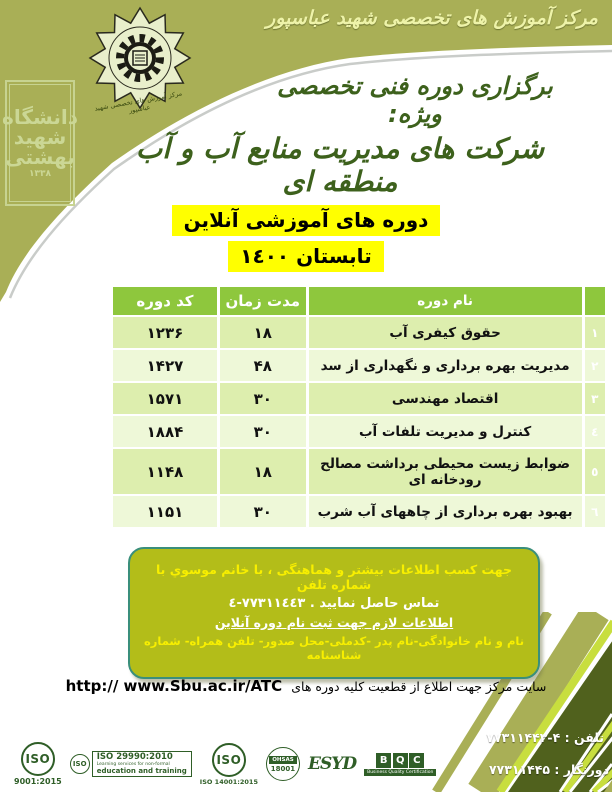 The height and width of the screenshot is (792, 612). What do you see at coordinates (165, 398) in the screenshot?
I see `course-code: ۱۵۷۱` at bounding box center [165, 398].